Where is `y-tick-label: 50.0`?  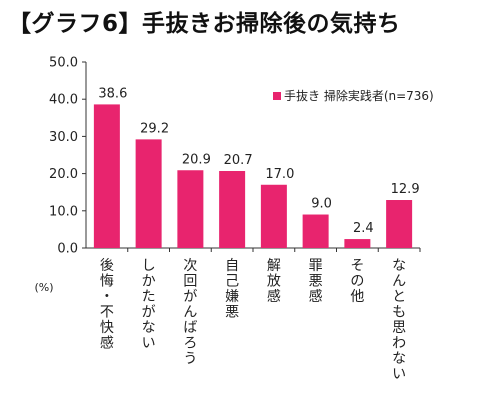 y-tick-label: 50.0 is located at coordinates (63, 63).